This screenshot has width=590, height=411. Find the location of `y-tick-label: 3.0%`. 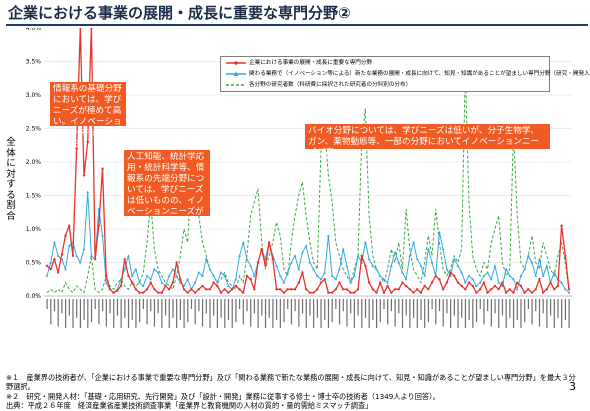

y-tick-label: 3.0% is located at coordinates (34, 95).